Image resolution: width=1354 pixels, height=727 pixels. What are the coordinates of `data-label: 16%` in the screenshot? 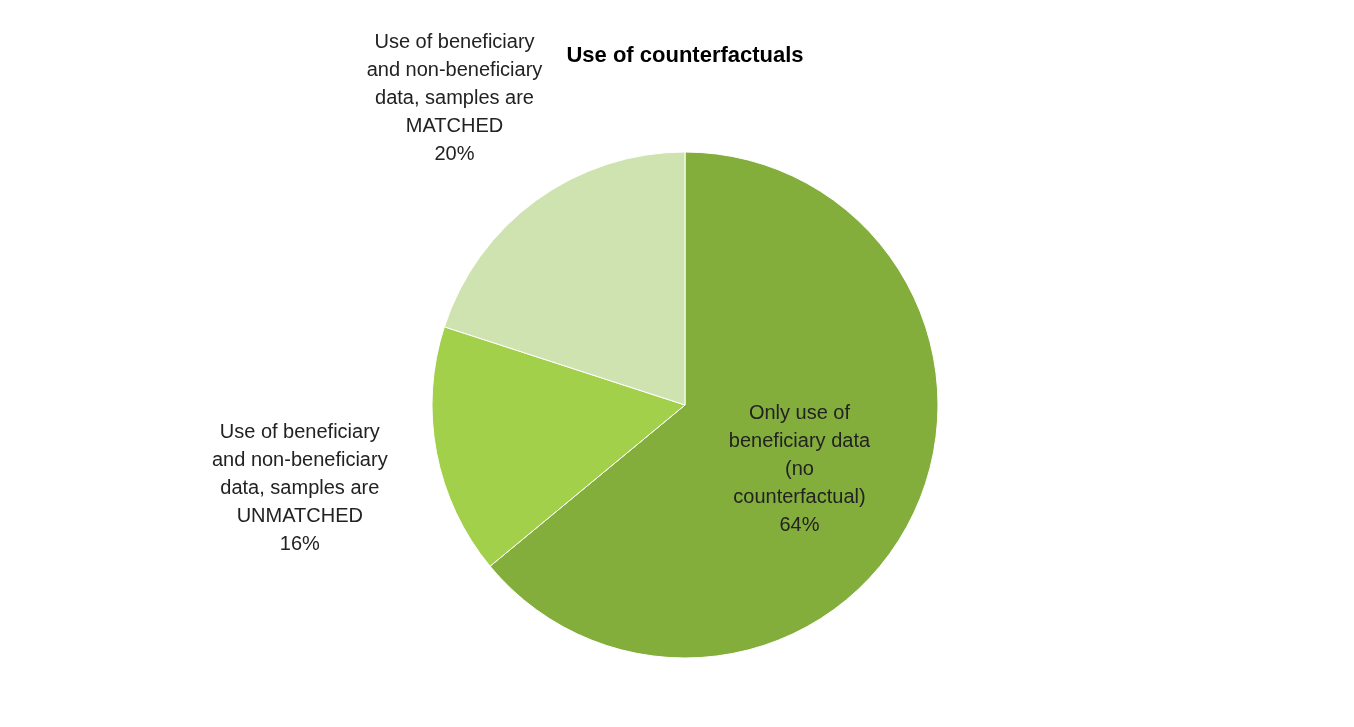 It's located at (300, 543).